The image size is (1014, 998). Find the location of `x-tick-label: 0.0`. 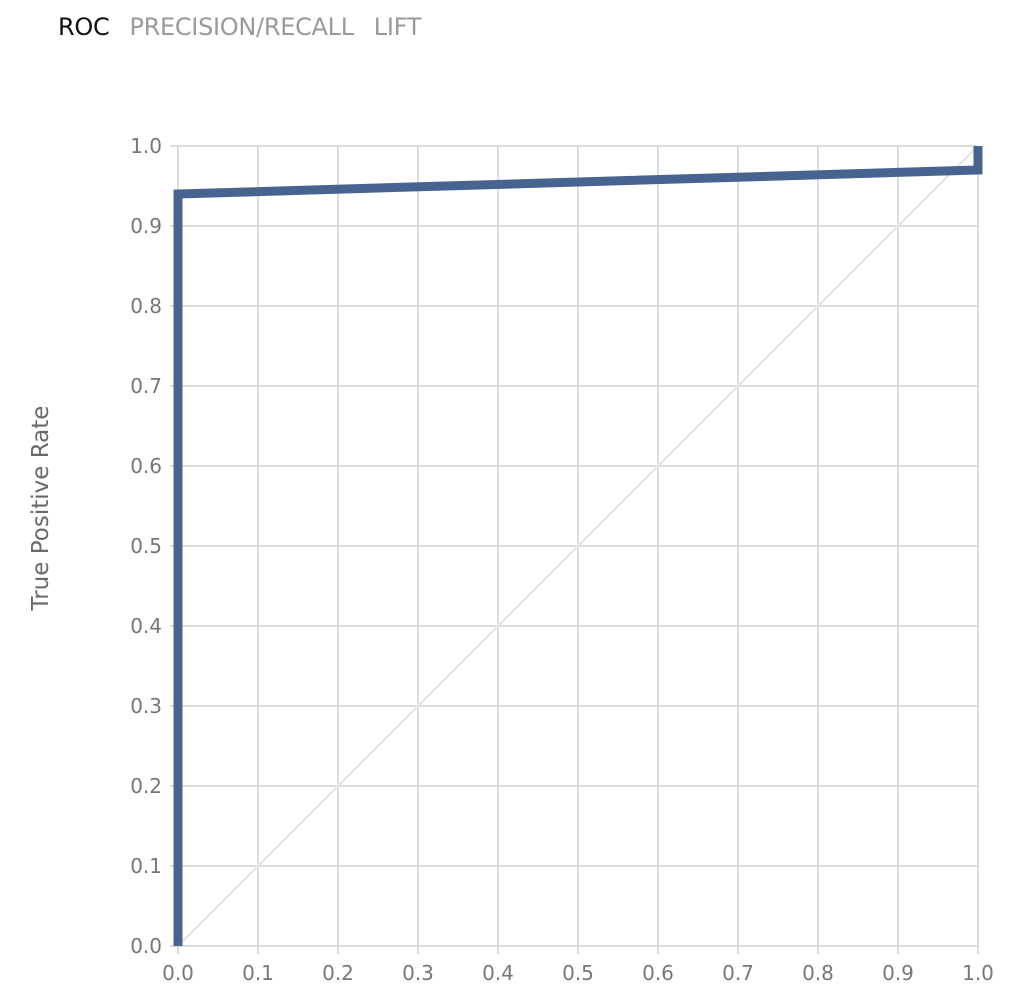

x-tick-label: 0.0 is located at coordinates (178, 973).